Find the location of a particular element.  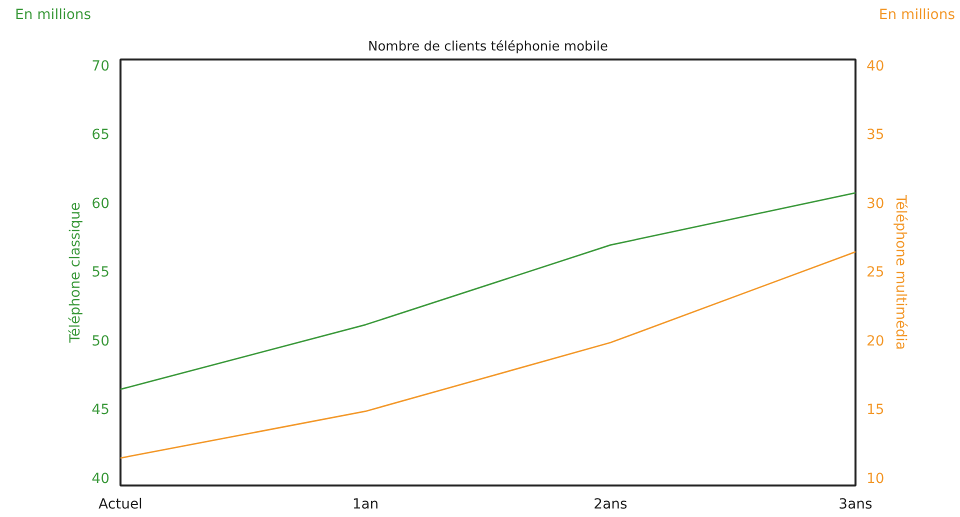

y-axis-title: Téléphone classique is located at coordinates (76, 273).